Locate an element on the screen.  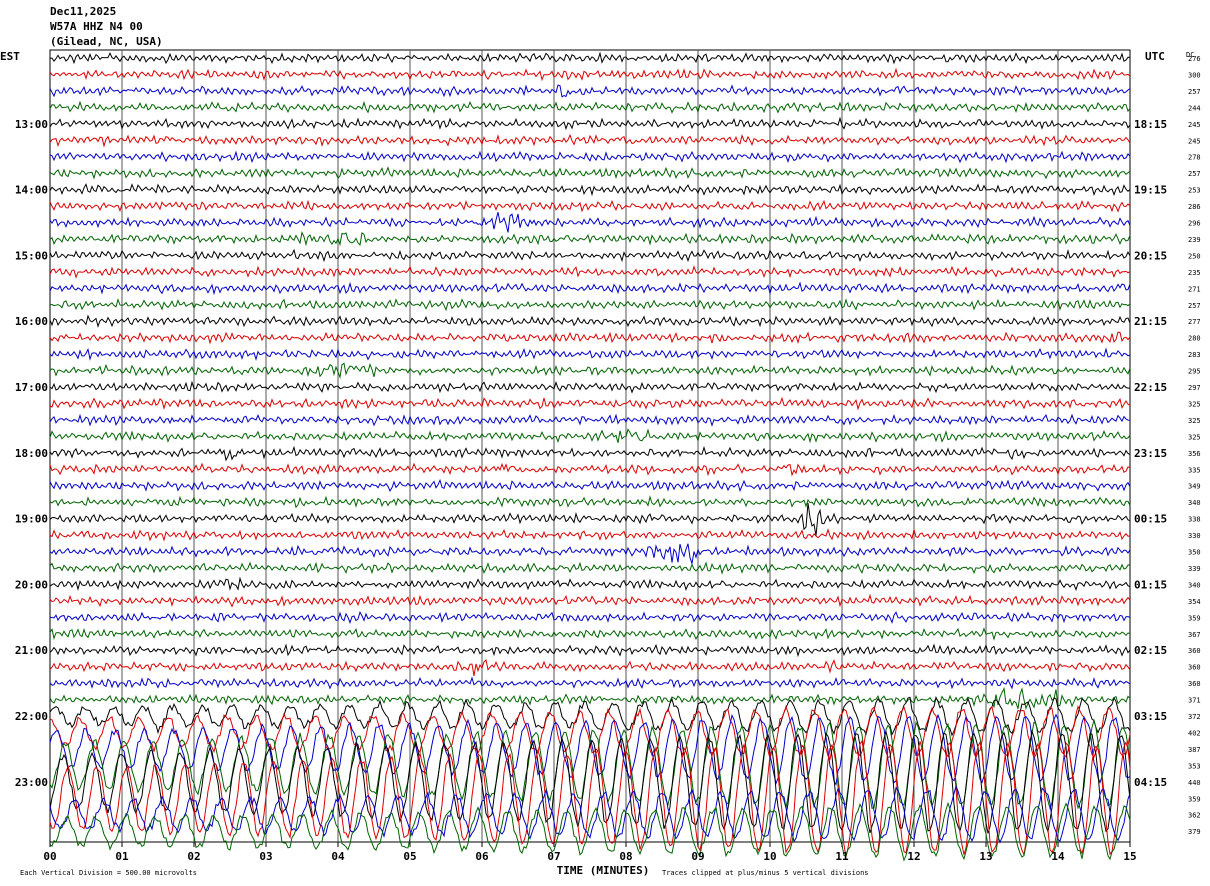
x-tick-label: 01 is located at coordinates (122, 856).